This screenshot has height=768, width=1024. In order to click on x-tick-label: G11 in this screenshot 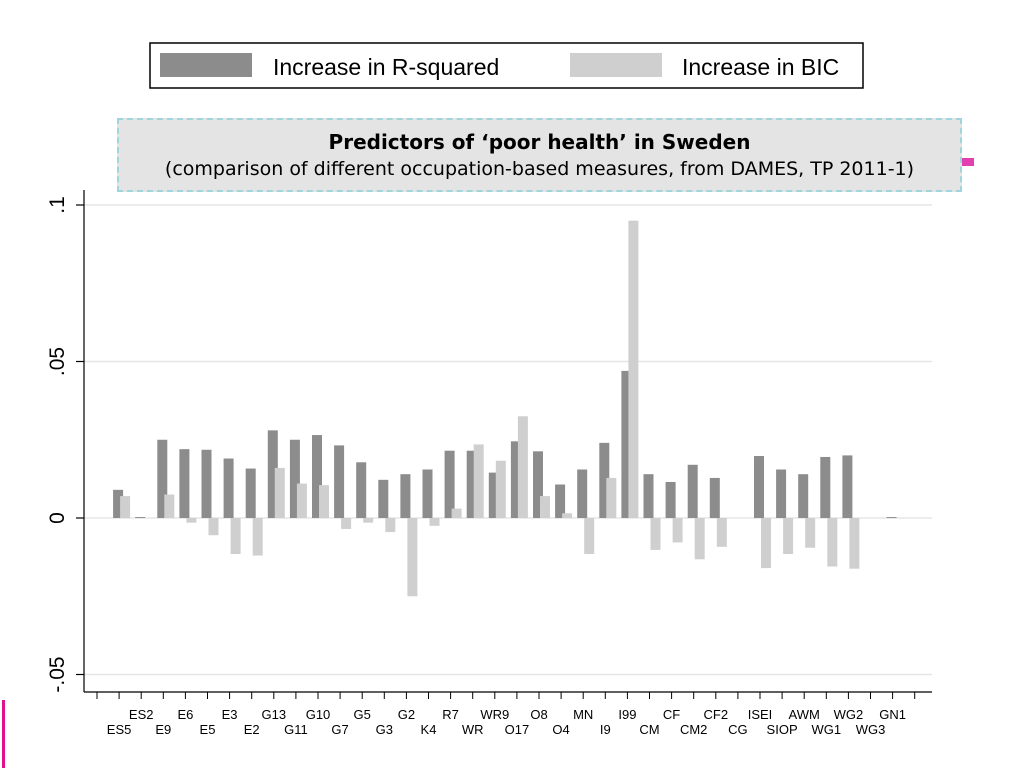, I will do `click(296, 729)`.